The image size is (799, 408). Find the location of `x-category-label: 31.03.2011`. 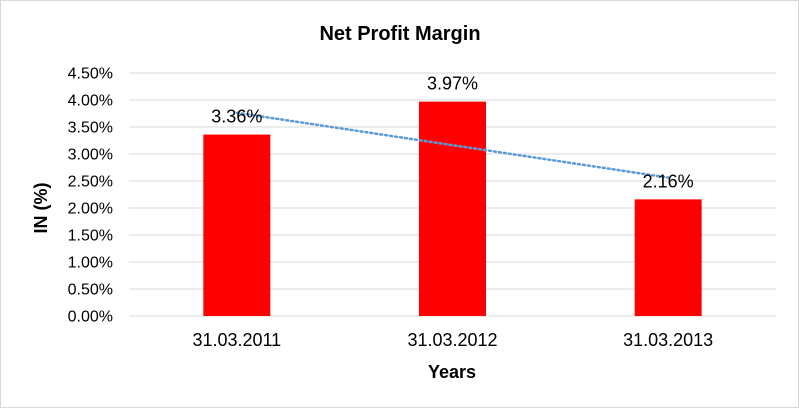

x-category-label: 31.03.2011 is located at coordinates (236, 340).